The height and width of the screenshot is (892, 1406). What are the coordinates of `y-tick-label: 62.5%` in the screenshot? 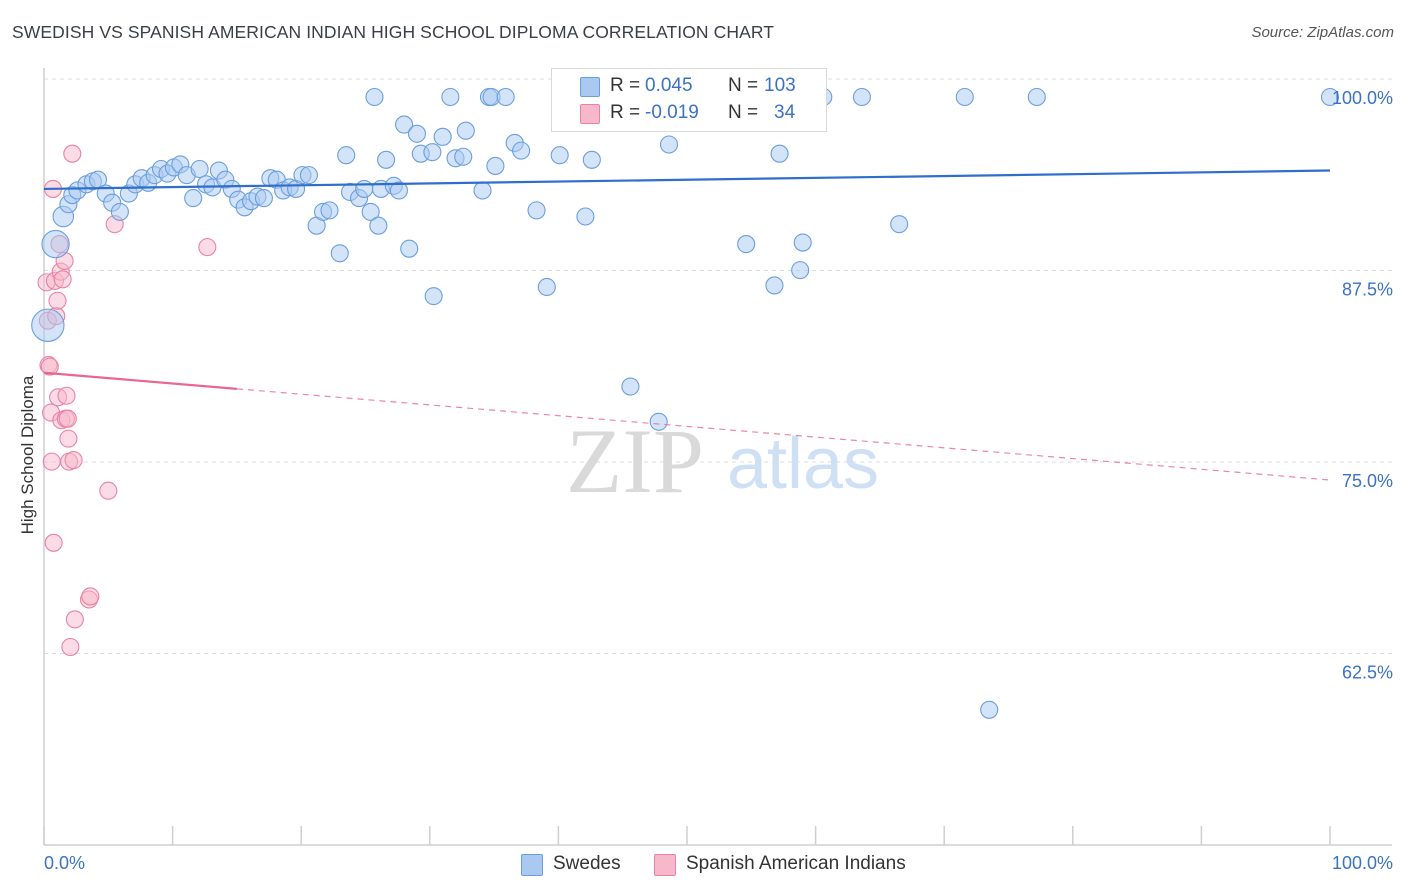 It's located at (1367, 673).